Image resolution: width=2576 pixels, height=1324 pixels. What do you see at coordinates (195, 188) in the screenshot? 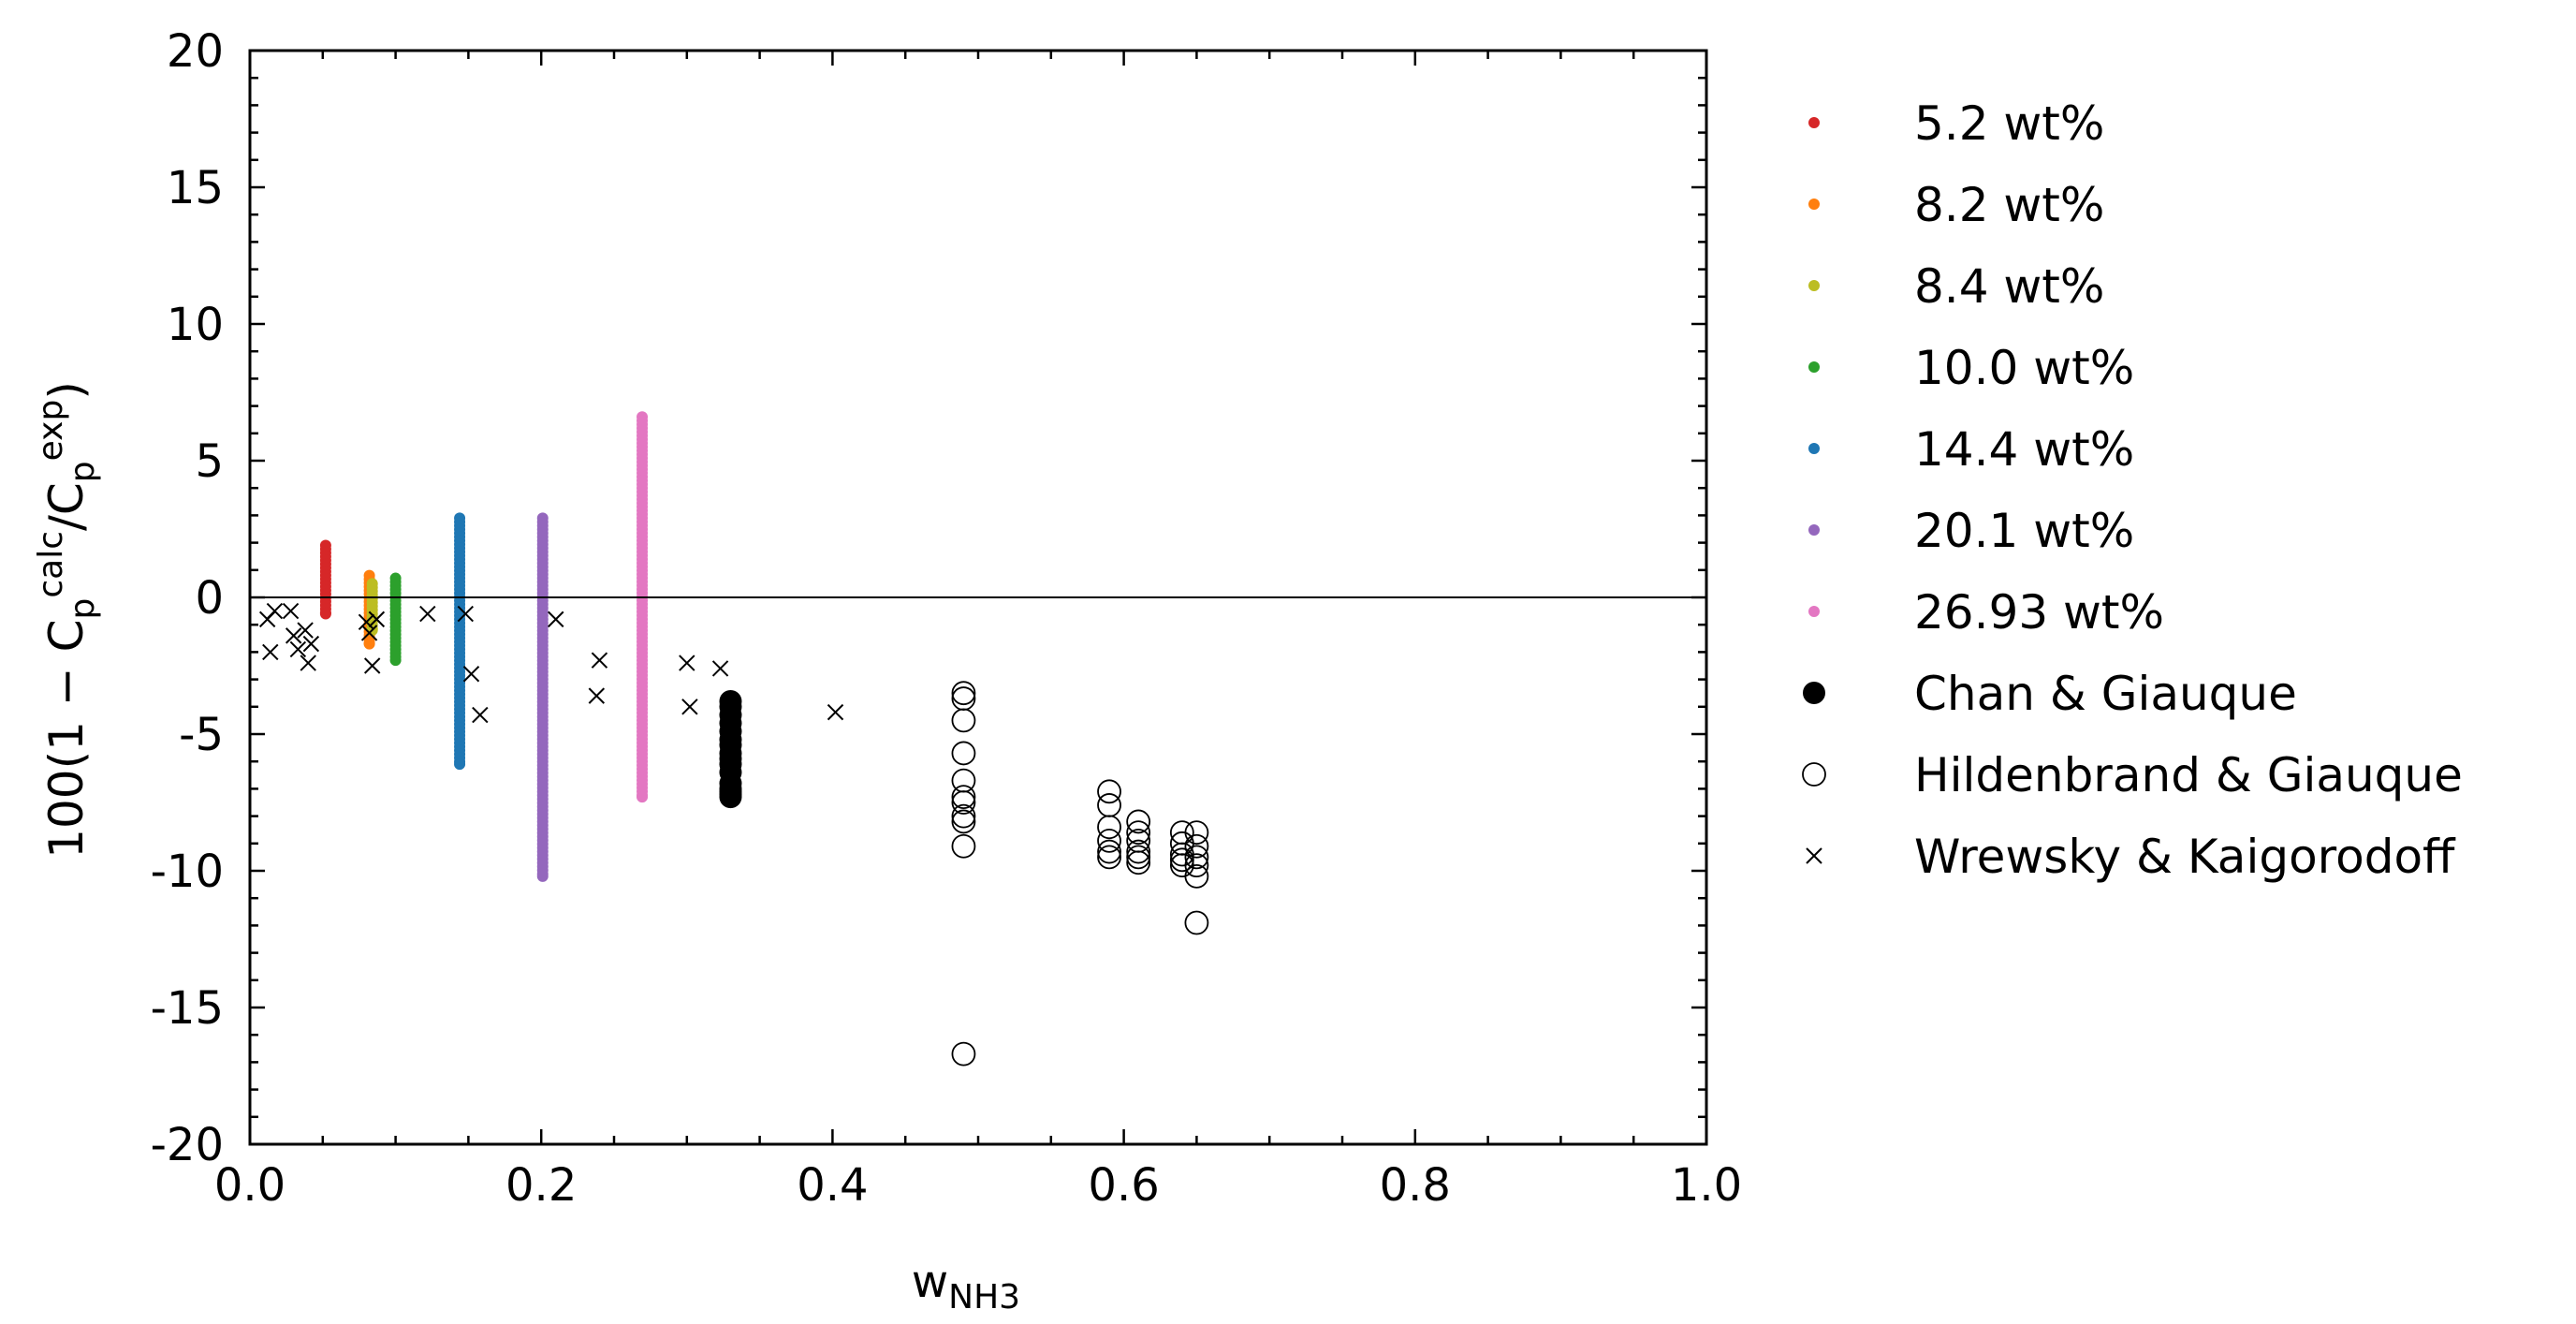
I see `y-tick-label: 15` at bounding box center [195, 188].